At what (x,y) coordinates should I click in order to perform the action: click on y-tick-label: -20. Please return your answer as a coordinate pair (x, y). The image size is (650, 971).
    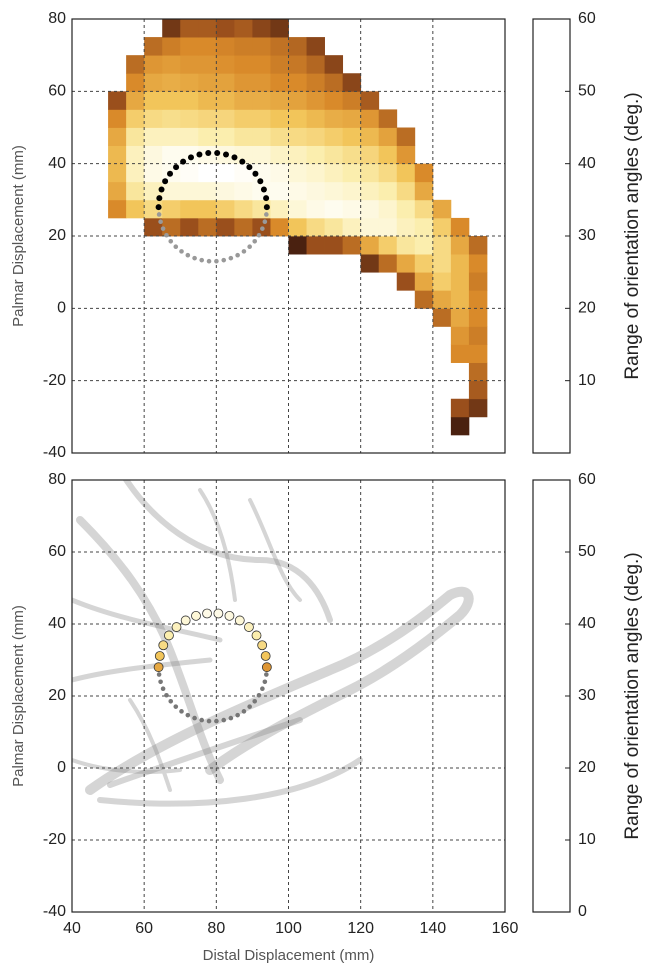
    Looking at the image, I should click on (54, 380).